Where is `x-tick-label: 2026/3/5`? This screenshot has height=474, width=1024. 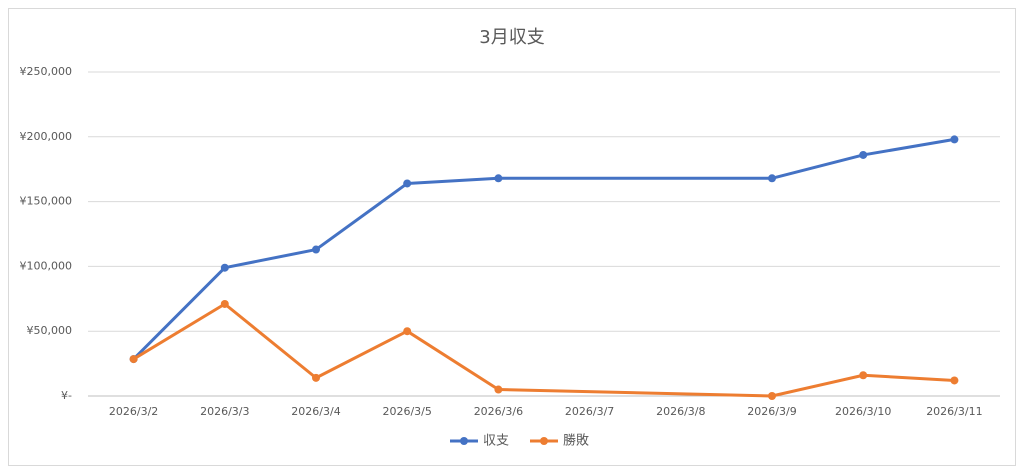
x-tick-label: 2026/3/5 is located at coordinates (406, 411).